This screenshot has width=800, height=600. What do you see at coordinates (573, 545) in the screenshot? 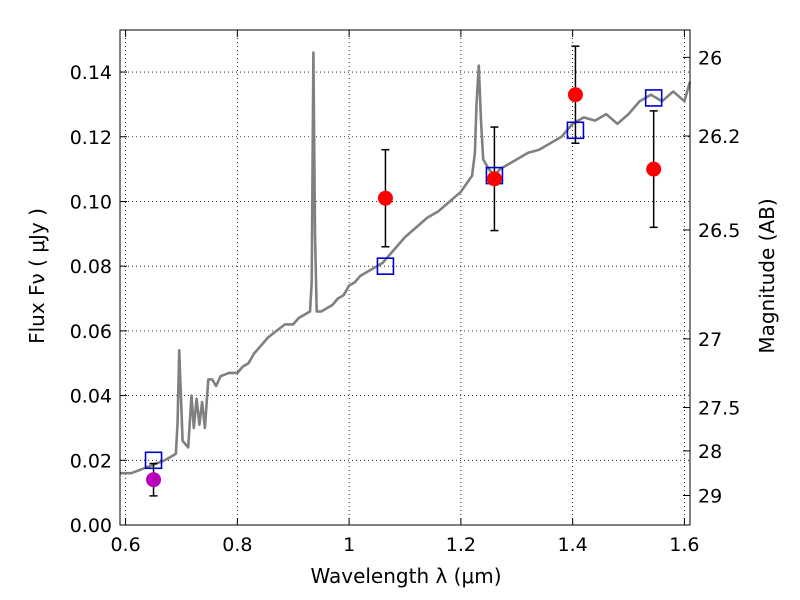
I see `x-tick-label: 1.4` at bounding box center [573, 545].